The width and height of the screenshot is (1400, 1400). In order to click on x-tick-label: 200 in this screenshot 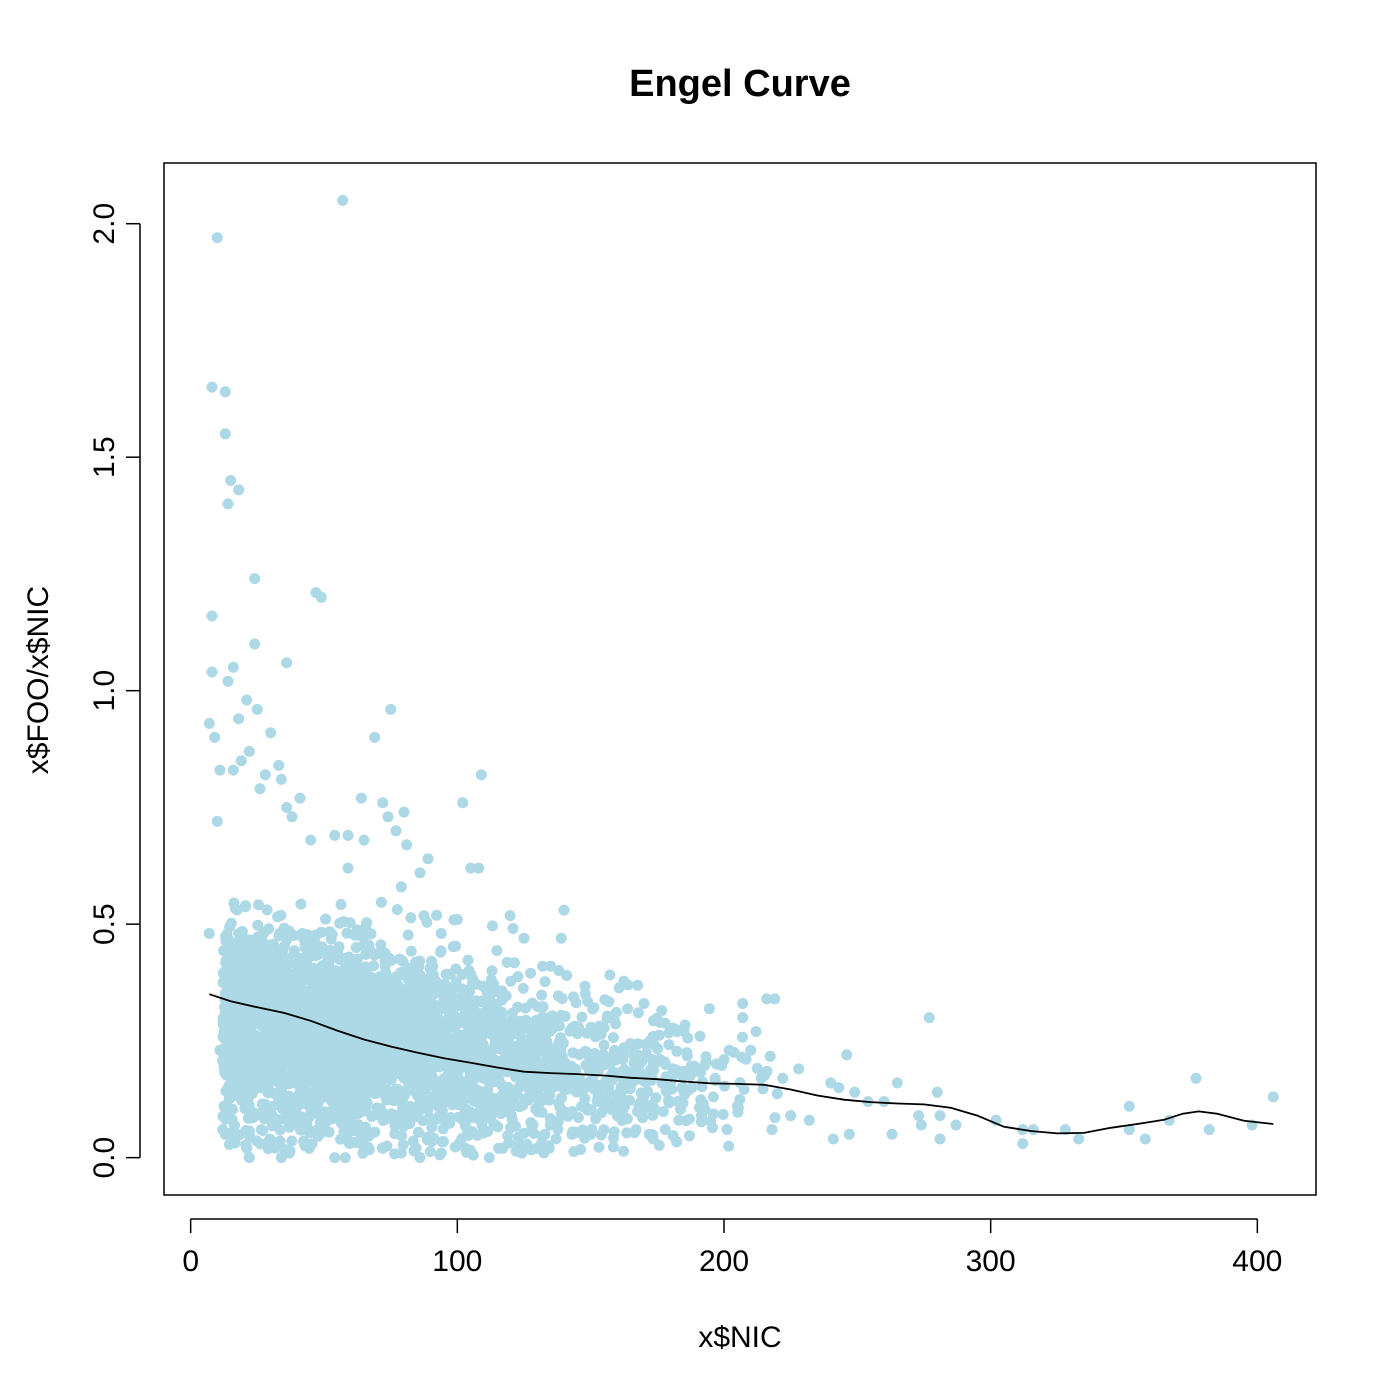, I will do `click(724, 1261)`.